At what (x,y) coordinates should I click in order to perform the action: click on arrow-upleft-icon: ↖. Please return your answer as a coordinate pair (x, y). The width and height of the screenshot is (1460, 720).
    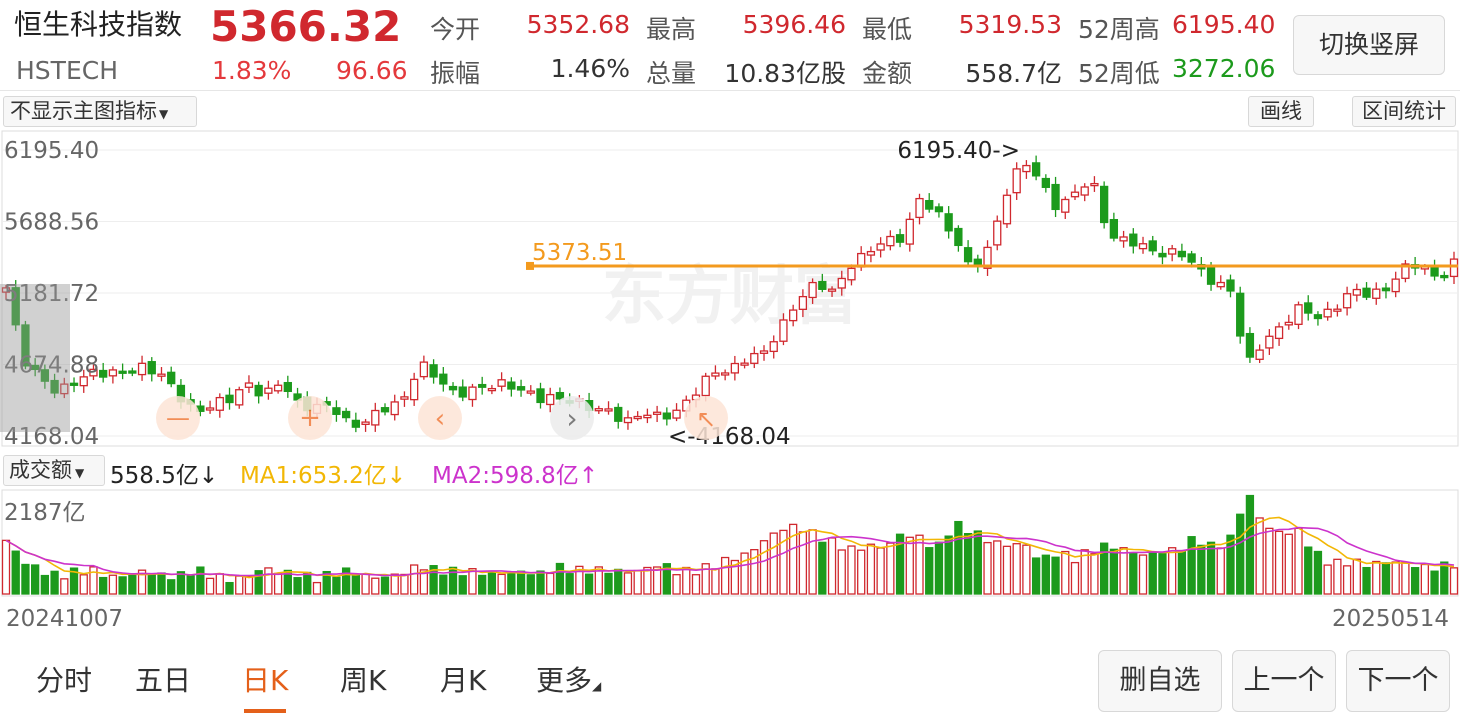
    Looking at the image, I should click on (706, 419).